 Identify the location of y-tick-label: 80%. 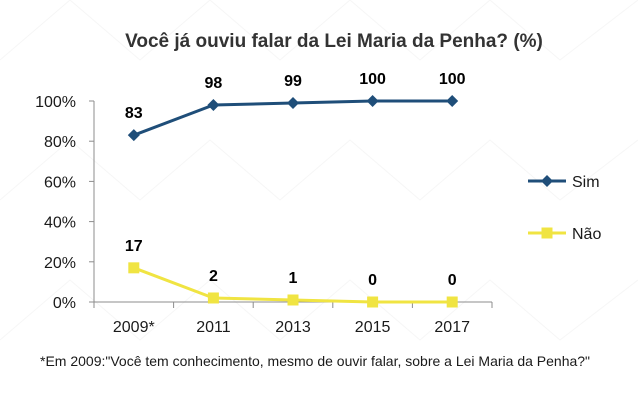
(60, 142).